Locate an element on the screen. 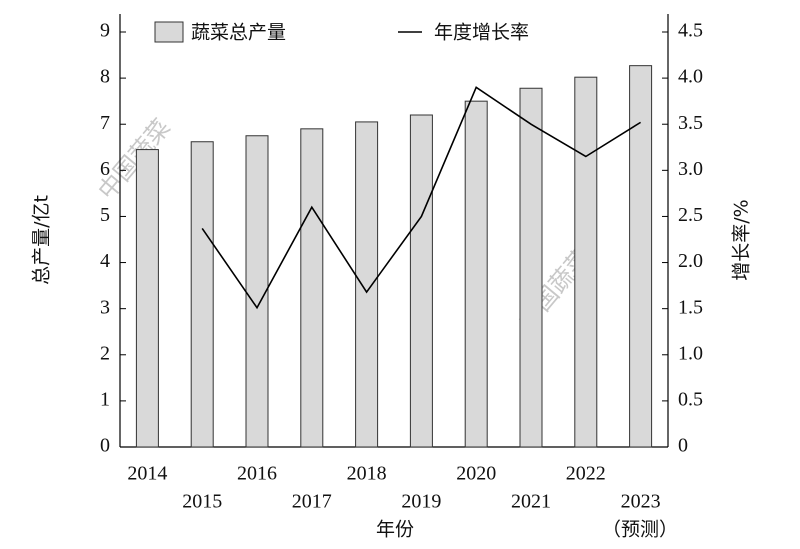 This screenshot has height=549, width=800. y2-axis-label: 增长率/% is located at coordinates (742, 239).